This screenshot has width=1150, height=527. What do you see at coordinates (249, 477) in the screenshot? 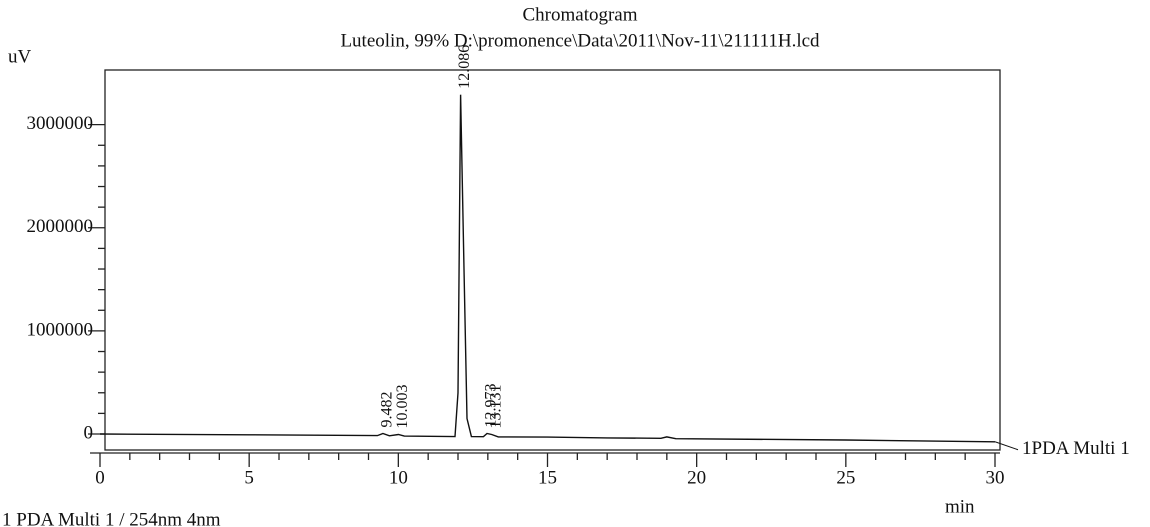
I see `x-tick-label: 5` at bounding box center [249, 477].